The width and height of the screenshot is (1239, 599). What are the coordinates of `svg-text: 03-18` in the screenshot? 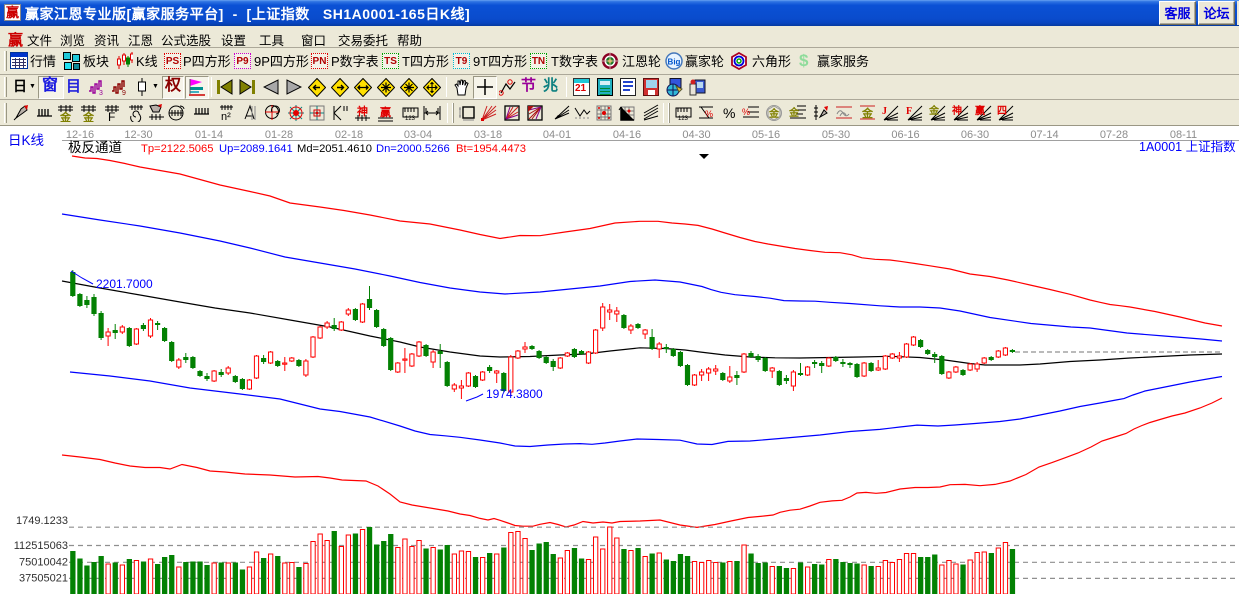 It's located at (488, 135).